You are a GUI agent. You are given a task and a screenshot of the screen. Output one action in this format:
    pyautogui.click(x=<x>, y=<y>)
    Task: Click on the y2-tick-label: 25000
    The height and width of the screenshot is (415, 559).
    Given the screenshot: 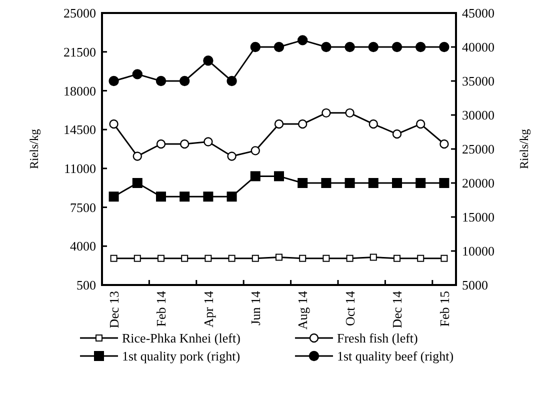 What is the action you would take?
    pyautogui.click(x=478, y=149)
    